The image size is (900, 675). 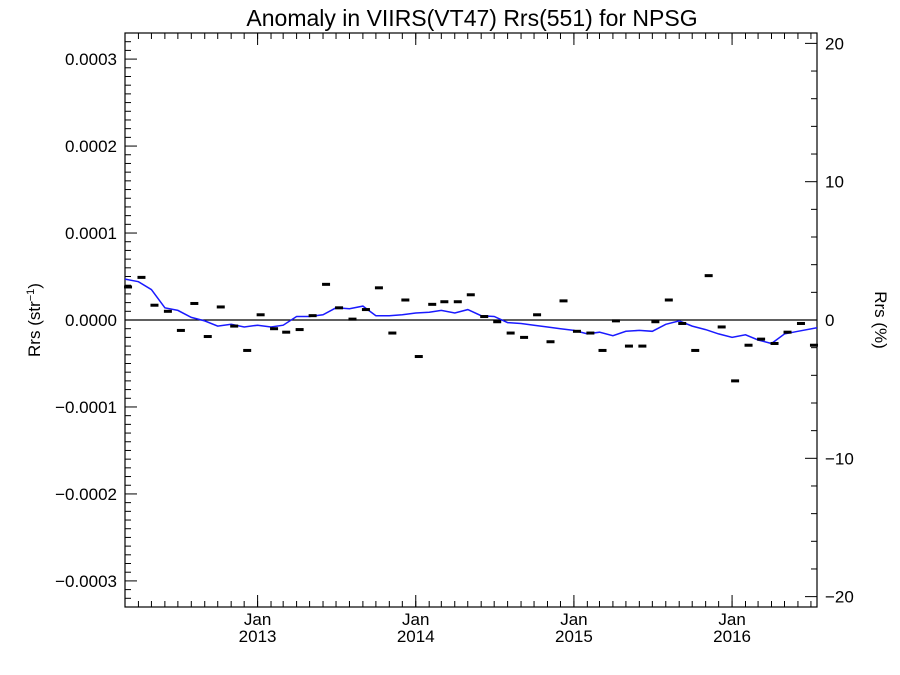 What do you see at coordinates (416, 636) in the screenshot?
I see `x-tick-year-label: 2014` at bounding box center [416, 636].